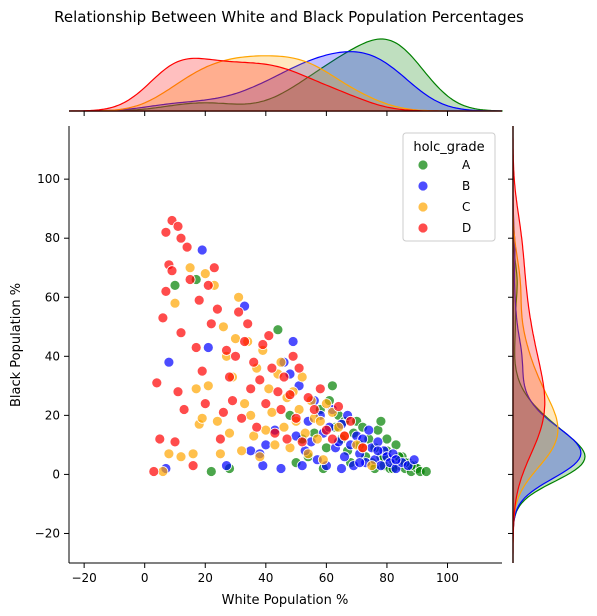 The image size is (597, 616). Describe the element at coordinates (145, 578) in the screenshot. I see `x-tick-label: 0` at that location.